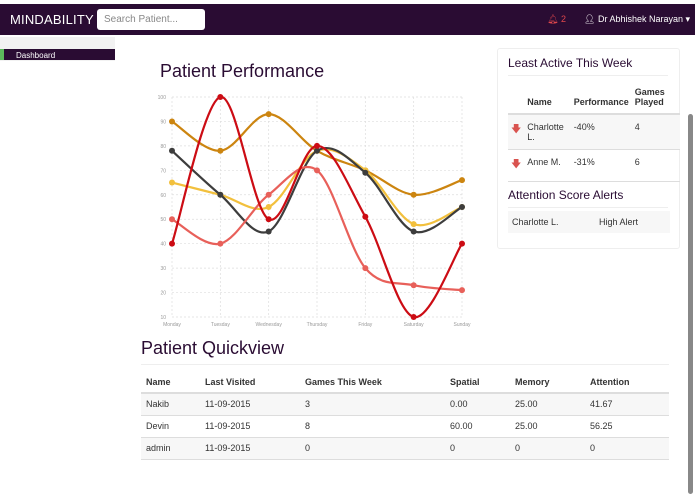 The width and height of the screenshot is (695, 494). I want to click on y-tick-label: 10, so click(163, 318).